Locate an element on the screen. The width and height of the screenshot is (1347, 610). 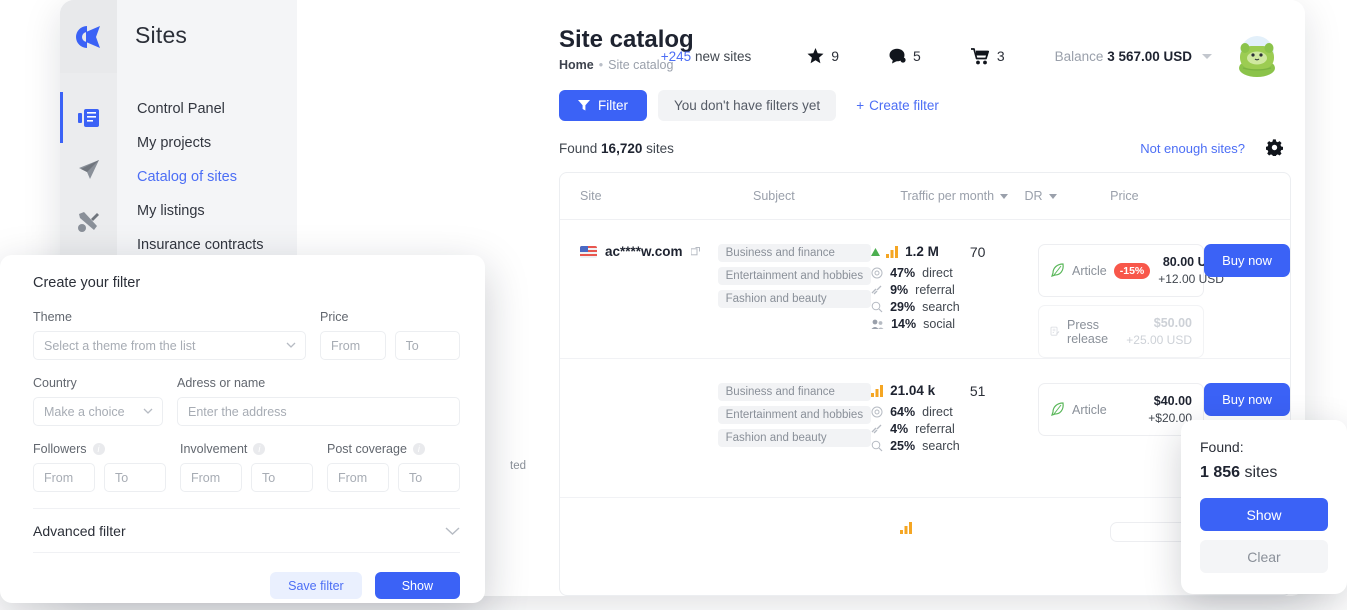
price-option-article: Article -15% 80.00 USD +12.00 USD is located at coordinates (1131, 271).